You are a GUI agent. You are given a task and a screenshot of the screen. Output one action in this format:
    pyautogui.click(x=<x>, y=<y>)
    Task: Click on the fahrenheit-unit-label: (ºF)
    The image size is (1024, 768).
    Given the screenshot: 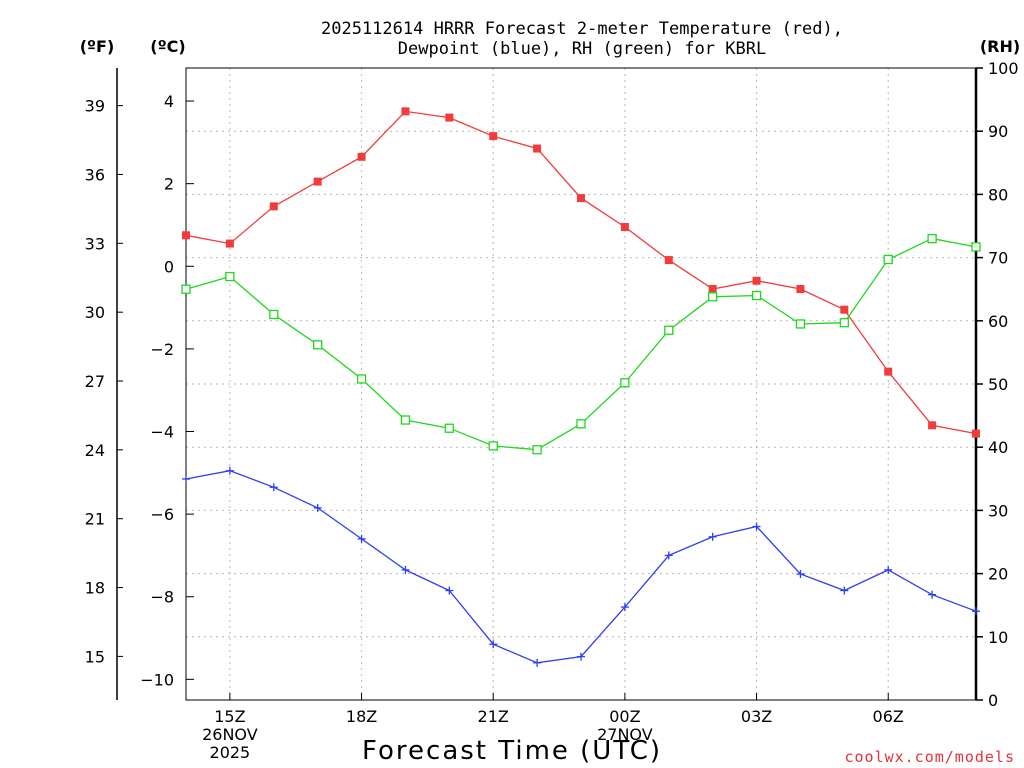 What is the action you would take?
    pyautogui.click(x=97, y=46)
    